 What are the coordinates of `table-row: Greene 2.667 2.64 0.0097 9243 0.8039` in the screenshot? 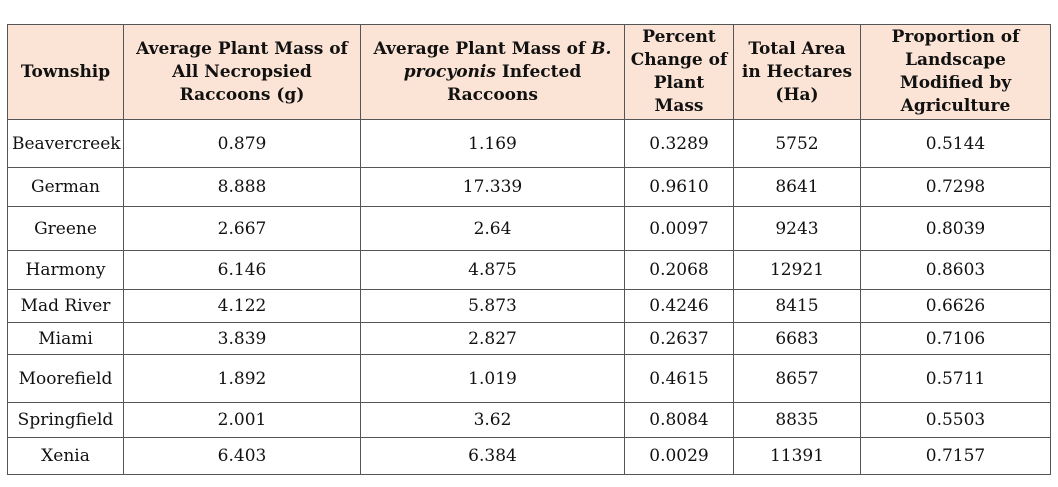 It's located at (529, 228).